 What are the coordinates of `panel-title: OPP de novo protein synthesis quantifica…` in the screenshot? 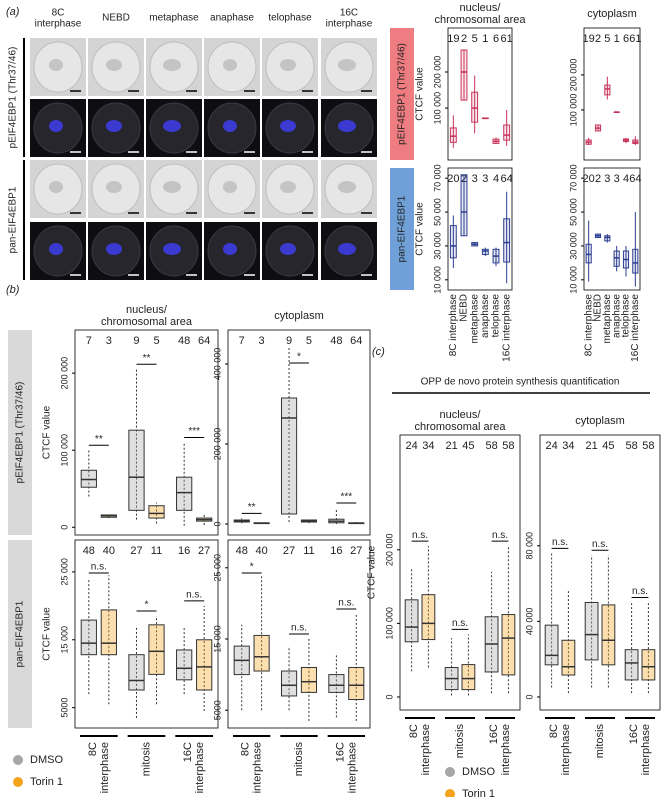 It's located at (520, 382).